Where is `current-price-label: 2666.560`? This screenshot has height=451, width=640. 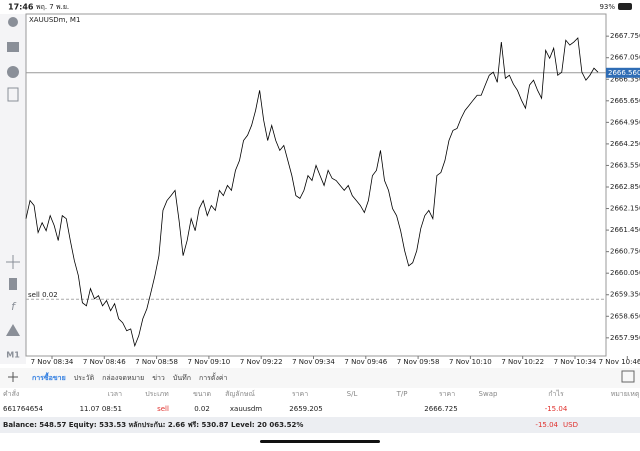 current-price-label: 2666.560 is located at coordinates (624, 73).